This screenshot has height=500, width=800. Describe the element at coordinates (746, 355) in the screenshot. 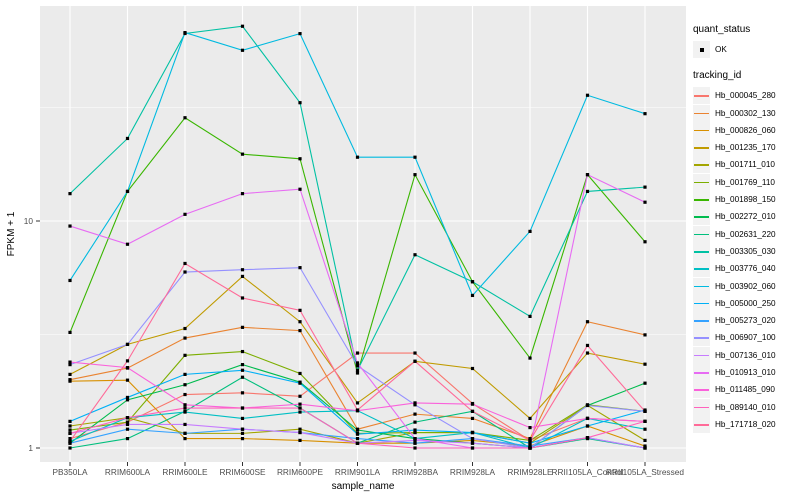

I see `legend-item-Hb_007136_010: Hb_007136_010` at that location.